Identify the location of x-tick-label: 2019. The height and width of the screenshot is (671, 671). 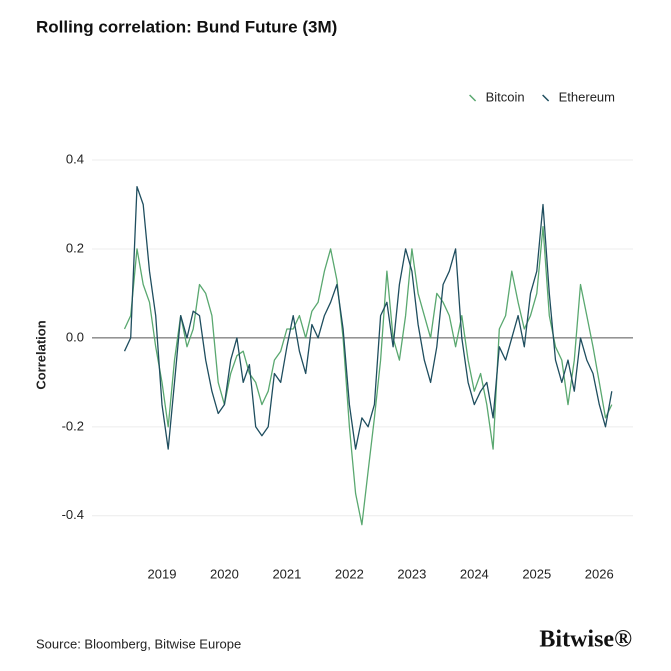
(162, 573).